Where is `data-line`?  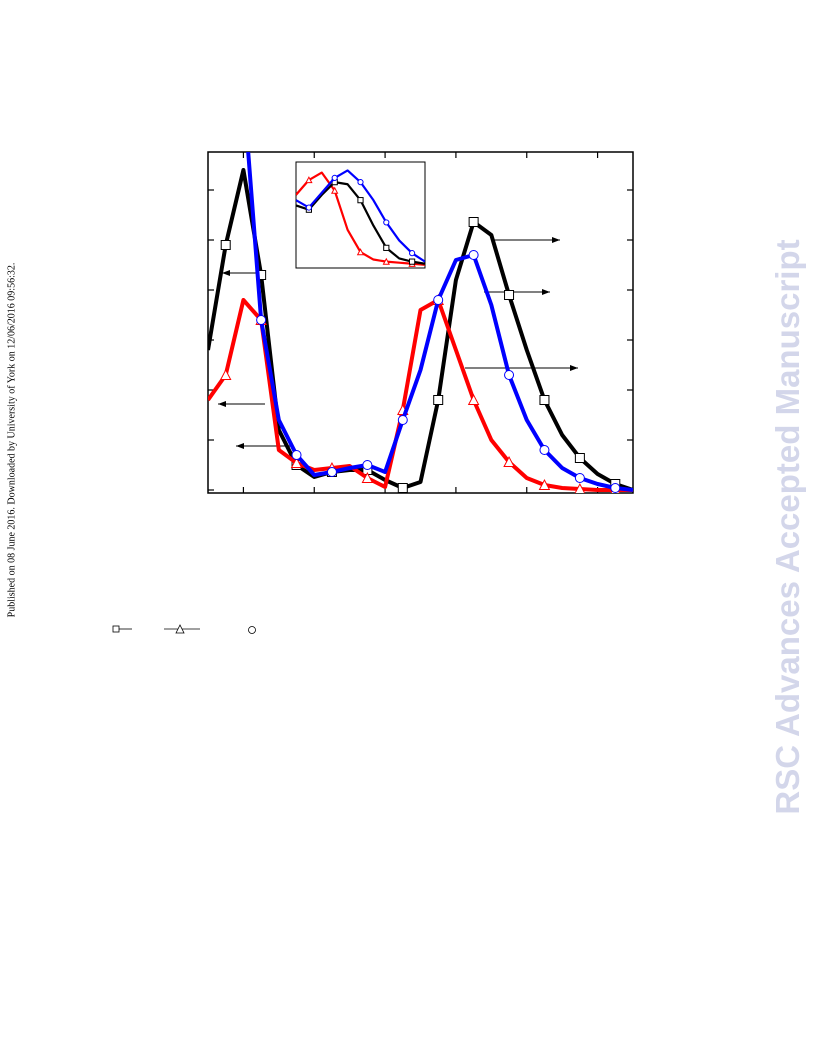
data-line is located at coordinates (420, 395).